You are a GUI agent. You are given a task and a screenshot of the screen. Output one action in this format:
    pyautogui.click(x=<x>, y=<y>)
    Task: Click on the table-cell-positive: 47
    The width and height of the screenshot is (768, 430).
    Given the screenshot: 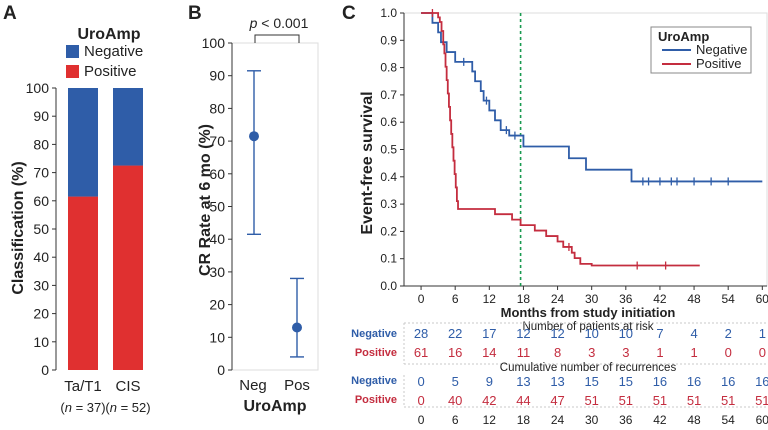 What is the action you would take?
    pyautogui.click(x=557, y=400)
    